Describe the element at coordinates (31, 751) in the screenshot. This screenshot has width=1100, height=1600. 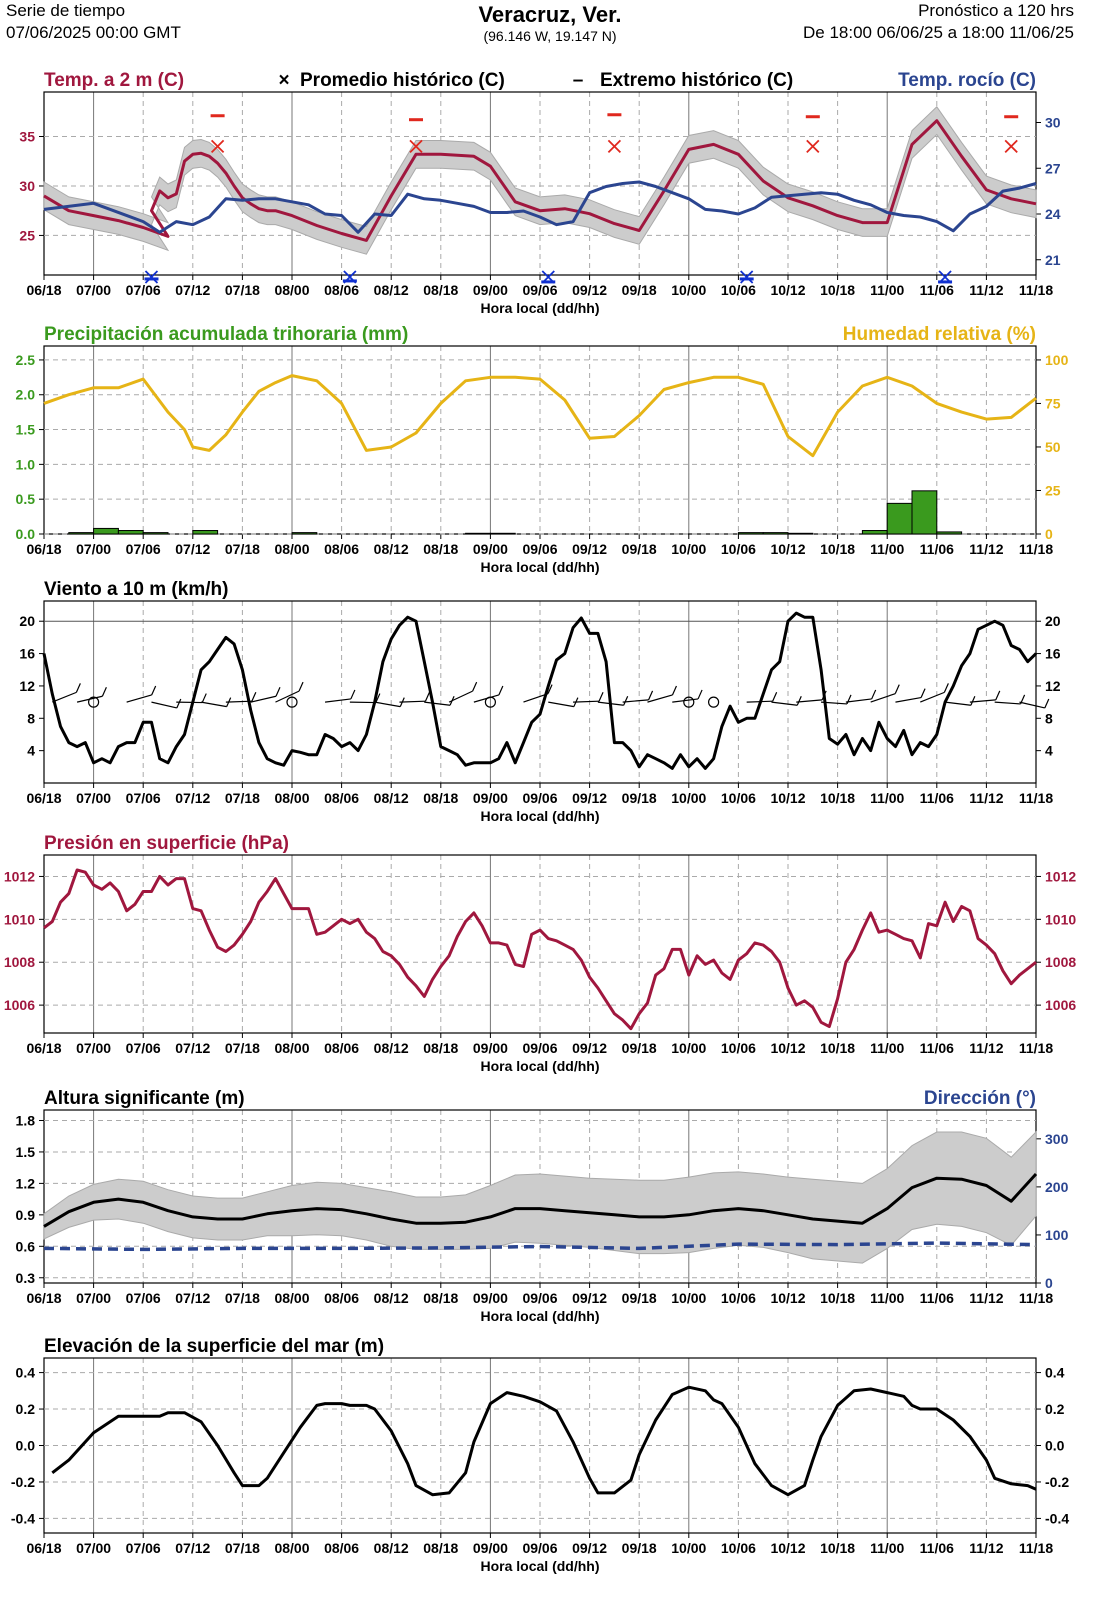
I see `y-tick-label: 4` at that location.